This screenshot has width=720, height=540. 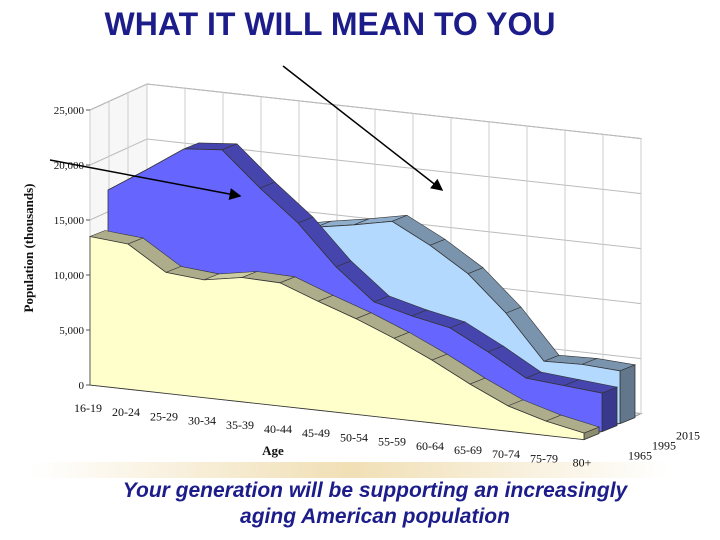 What do you see at coordinates (69, 221) in the screenshot?
I see `y-tick-label: 15,000` at bounding box center [69, 221].